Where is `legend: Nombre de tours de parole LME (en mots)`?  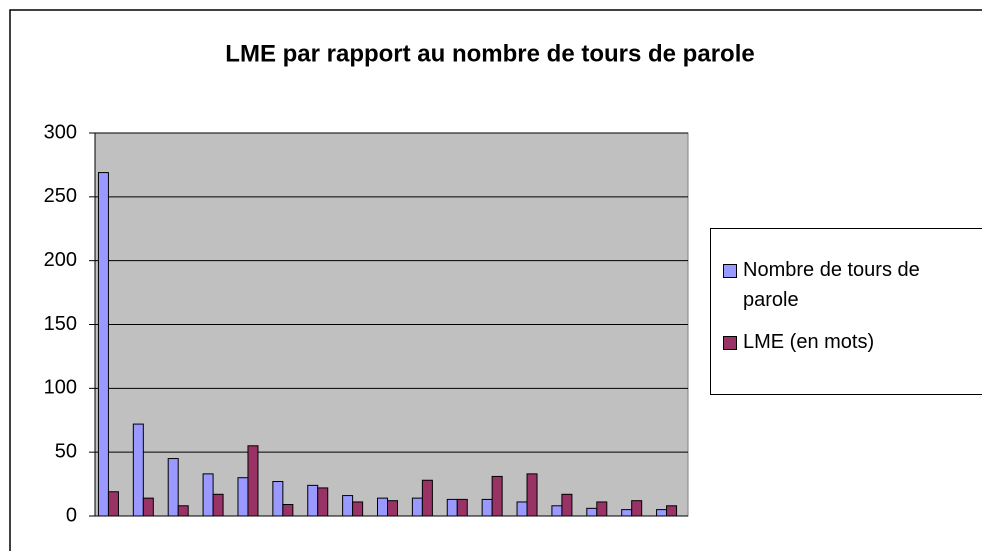
legend: Nombre de tours de parole LME (en mots) is located at coordinates (846, 311).